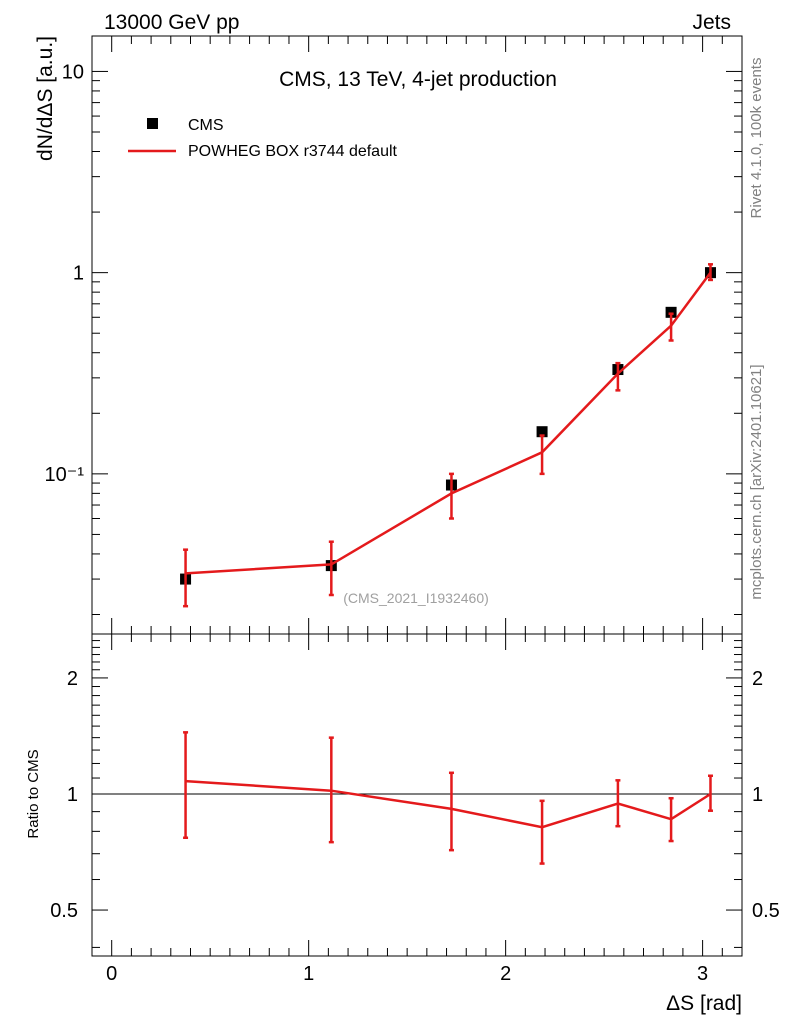 The width and height of the screenshot is (786, 1024). Describe the element at coordinates (263, 138) in the screenshot. I see `legend: CMS POWHEG BOX r3744 default` at that location.